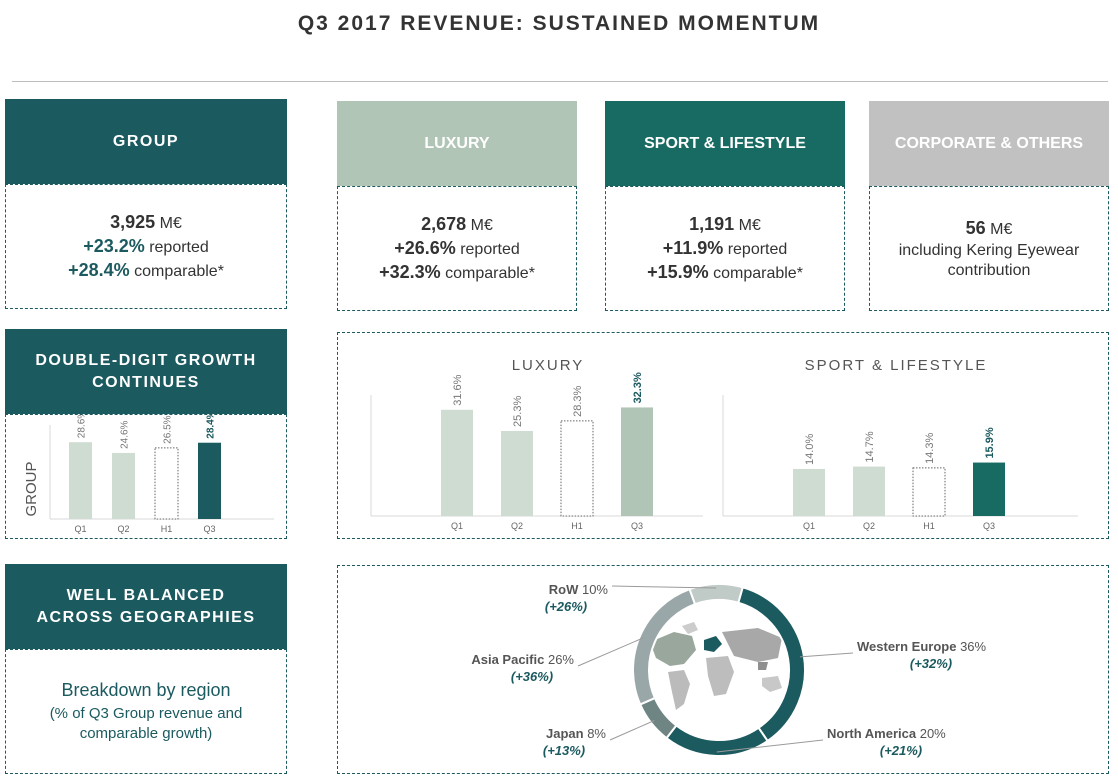 Image resolution: width=1118 pixels, height=779 pixels. Describe the element at coordinates (929, 526) in the screenshot. I see `sport-tick-h1: H1` at that location.